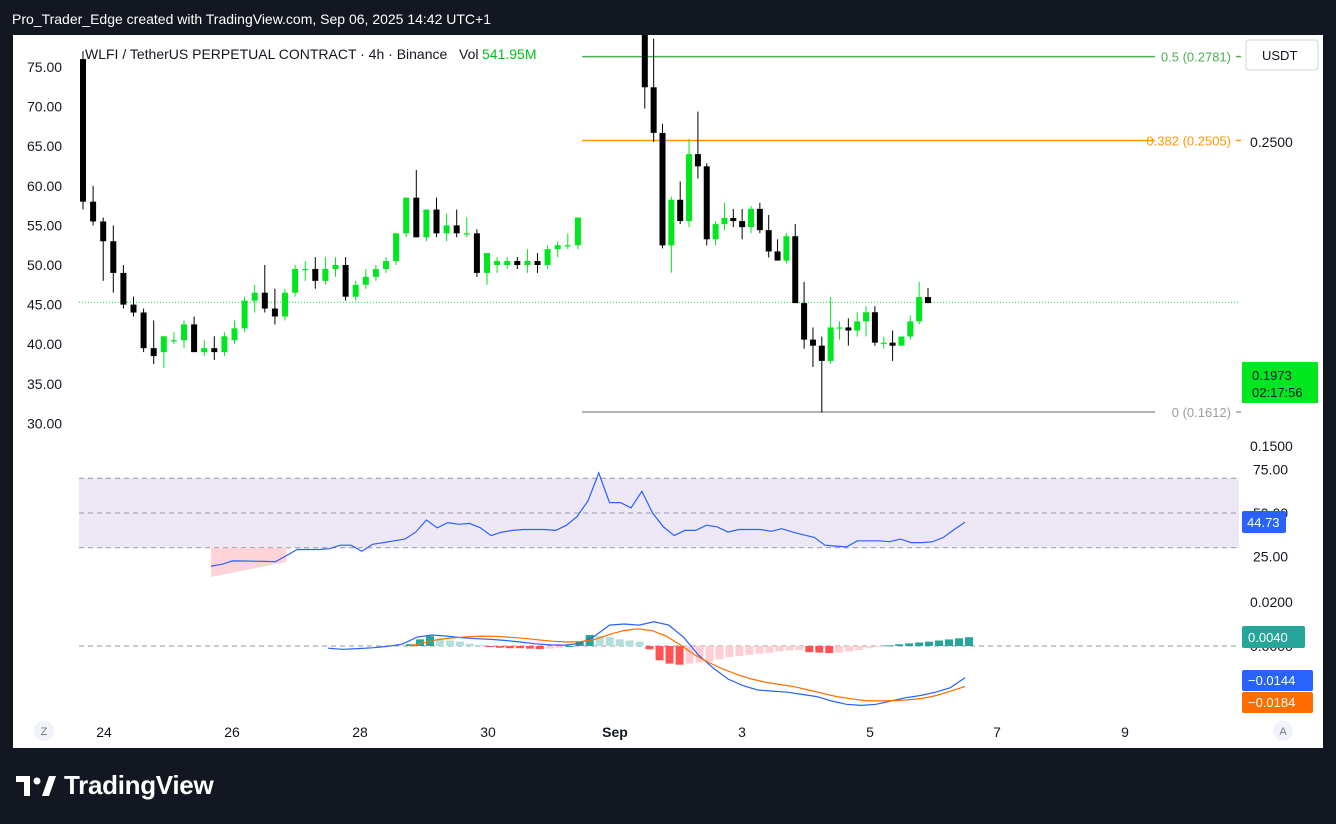 This screenshot has height=824, width=1336. I want to click on time-axis-tick: 9, so click(1125, 732).